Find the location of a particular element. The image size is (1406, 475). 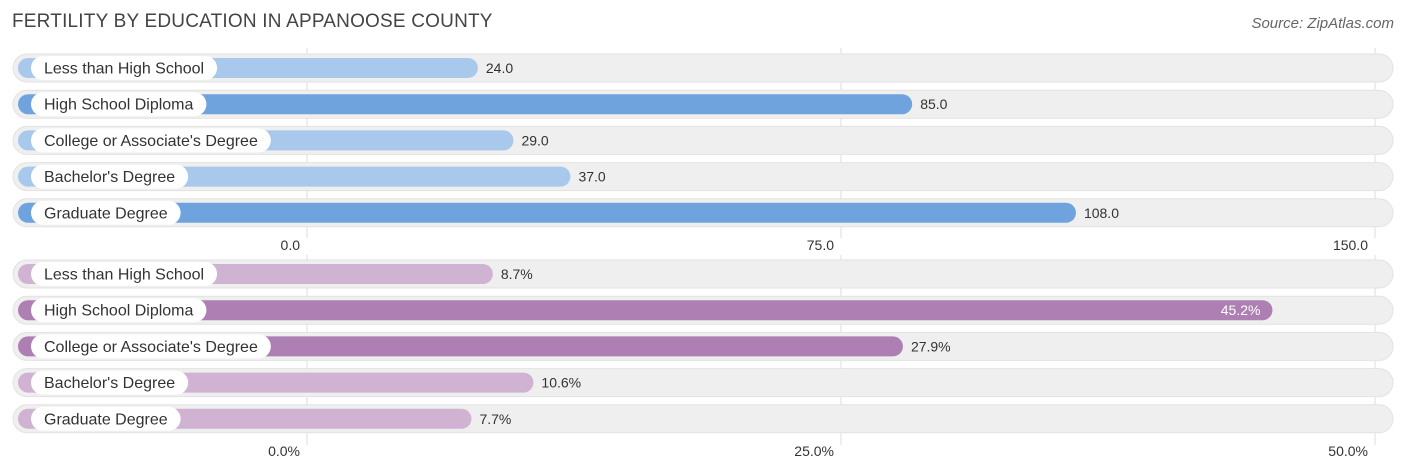

value-label: 8.7% is located at coordinates (517, 274).